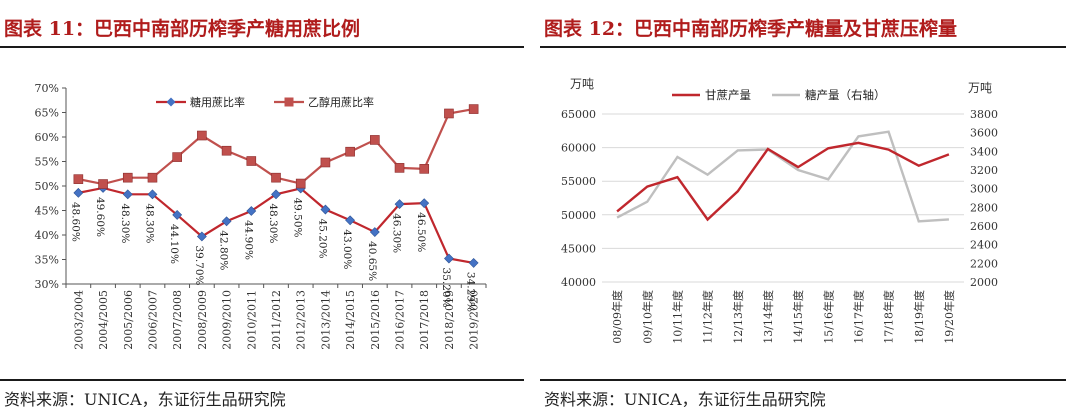  I want to click on right-bottom-rule, so click(803, 380).